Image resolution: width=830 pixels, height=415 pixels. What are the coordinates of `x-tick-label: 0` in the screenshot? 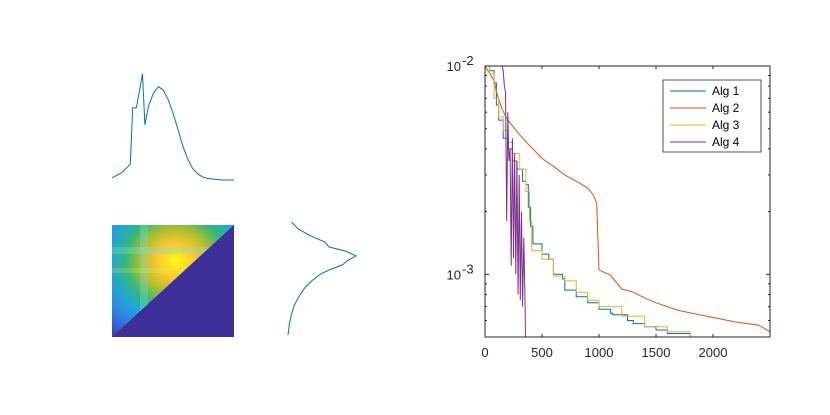 It's located at (484, 352).